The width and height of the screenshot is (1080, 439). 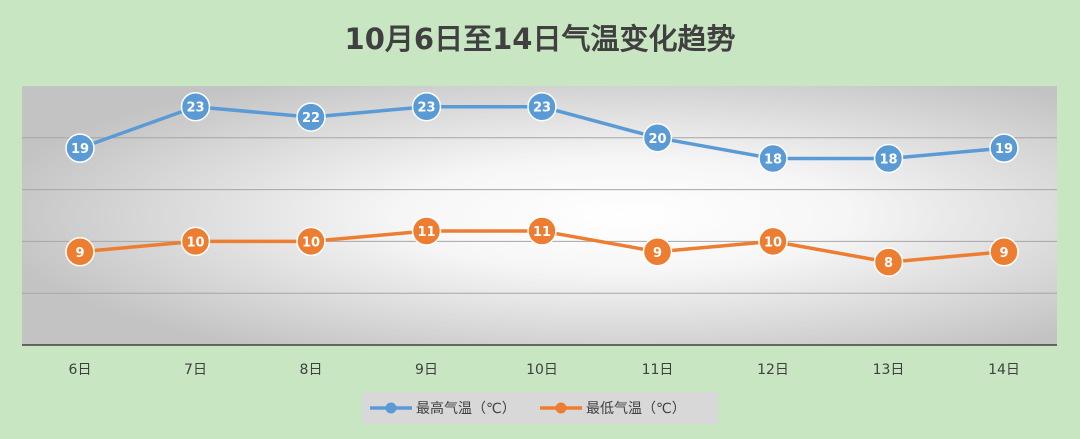 I want to click on x-tick-label: 6日, so click(x=80, y=370).